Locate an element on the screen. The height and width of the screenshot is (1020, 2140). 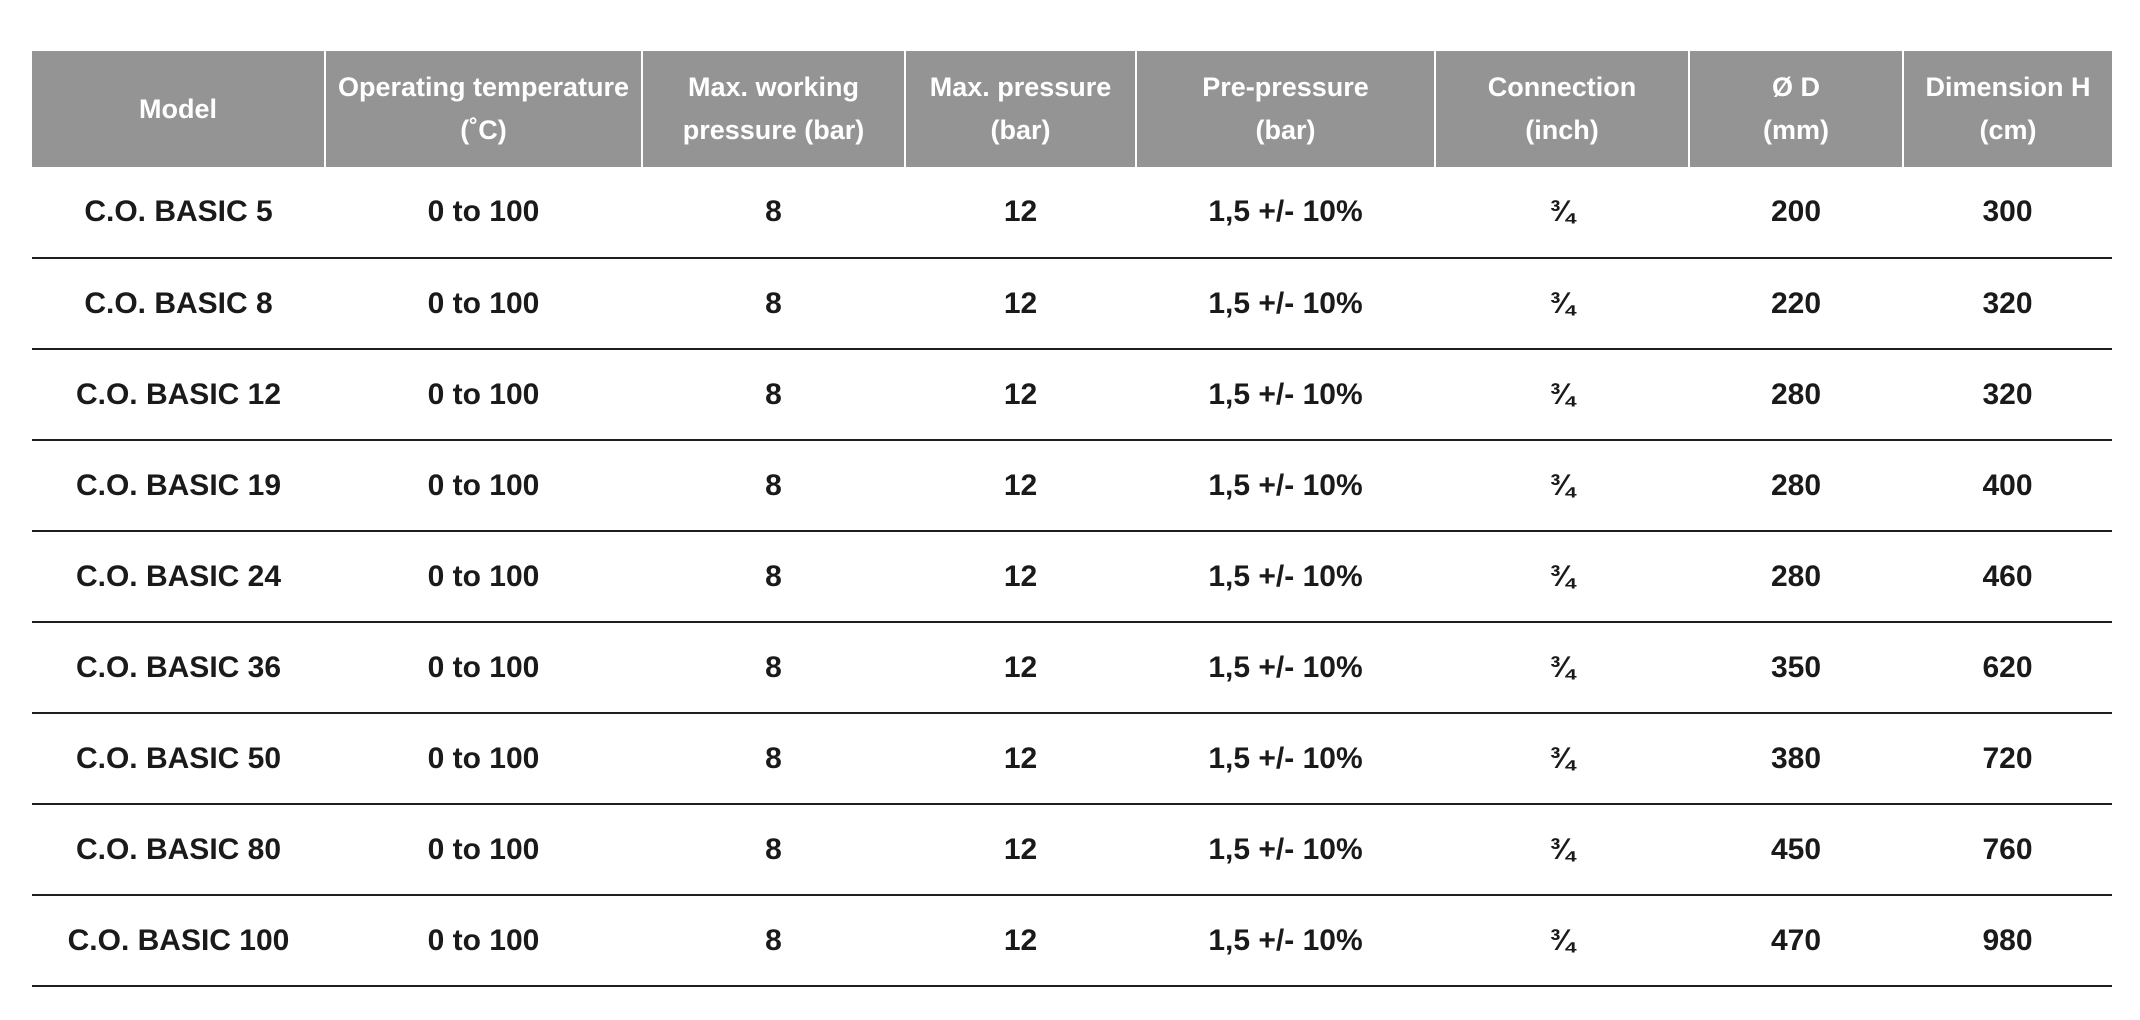
header-model-label: Model is located at coordinates (178, 108).